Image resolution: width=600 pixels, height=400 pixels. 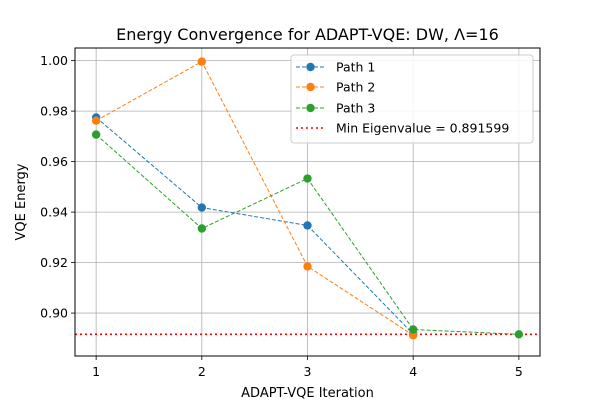 What do you see at coordinates (413, 371) in the screenshot?
I see `x-tick-label: 4` at bounding box center [413, 371].